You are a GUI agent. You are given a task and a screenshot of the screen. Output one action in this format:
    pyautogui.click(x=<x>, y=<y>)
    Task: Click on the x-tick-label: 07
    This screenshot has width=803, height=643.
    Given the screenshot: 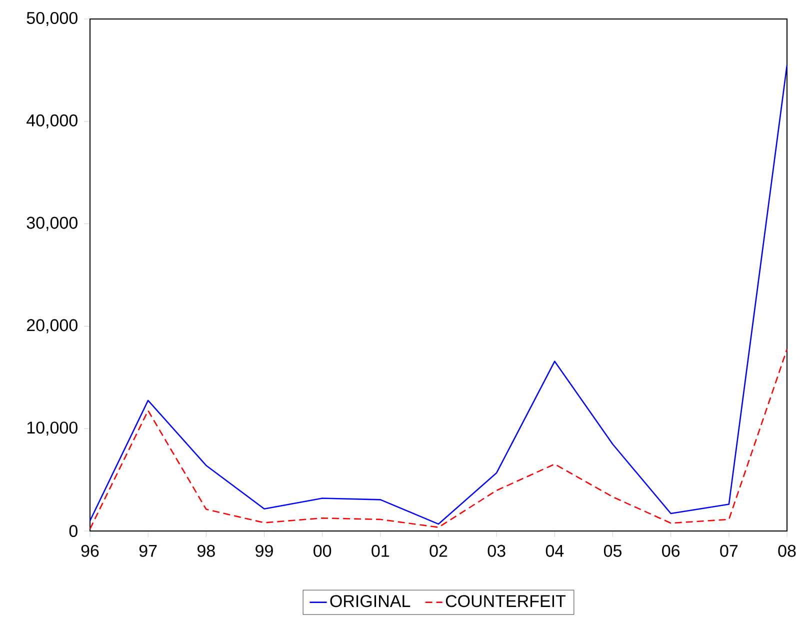 What is the action you would take?
    pyautogui.click(x=729, y=550)
    